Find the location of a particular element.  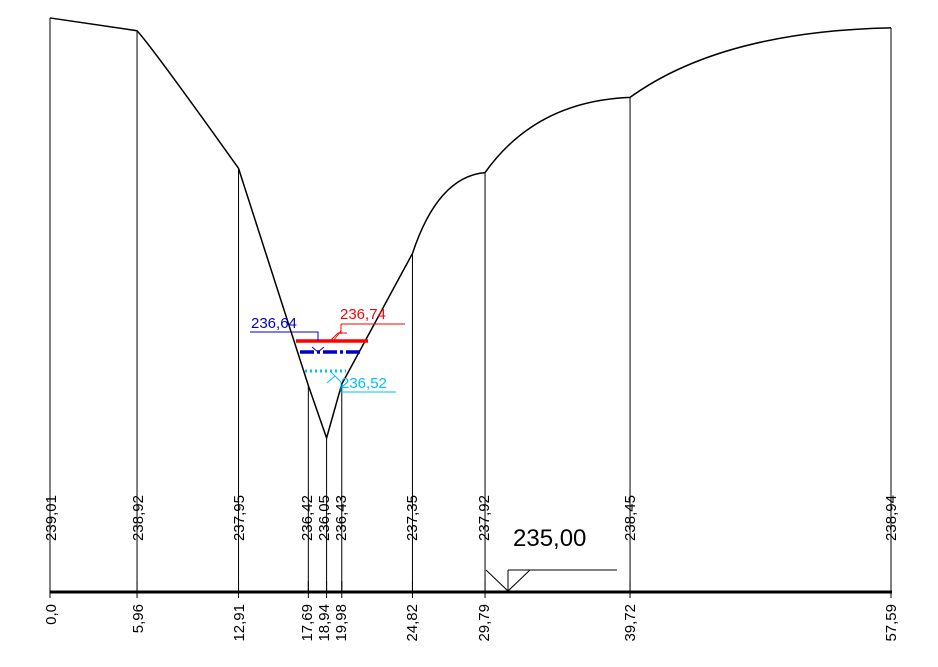

water-level-label: 236,52 is located at coordinates (364, 383).